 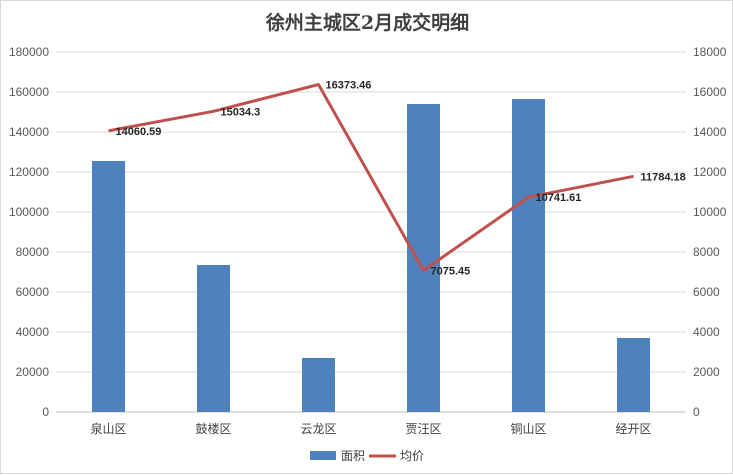 What do you see at coordinates (710, 132) in the screenshot?
I see `y-right-tick-label: 14000` at bounding box center [710, 132].